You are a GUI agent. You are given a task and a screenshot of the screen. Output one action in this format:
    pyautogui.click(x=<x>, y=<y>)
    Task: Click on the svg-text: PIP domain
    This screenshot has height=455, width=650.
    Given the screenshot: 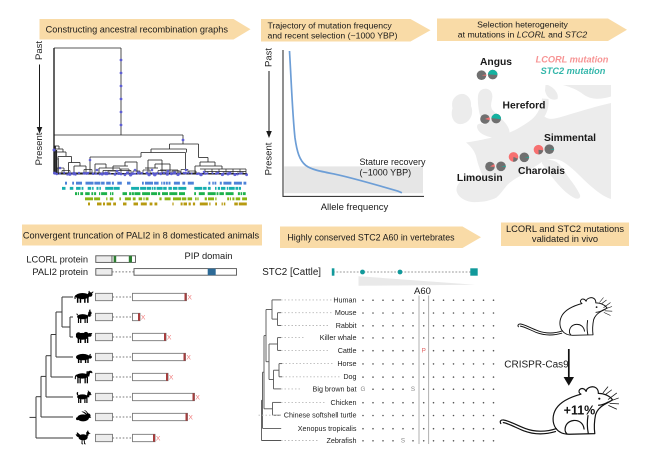 What is the action you would take?
    pyautogui.click(x=209, y=256)
    